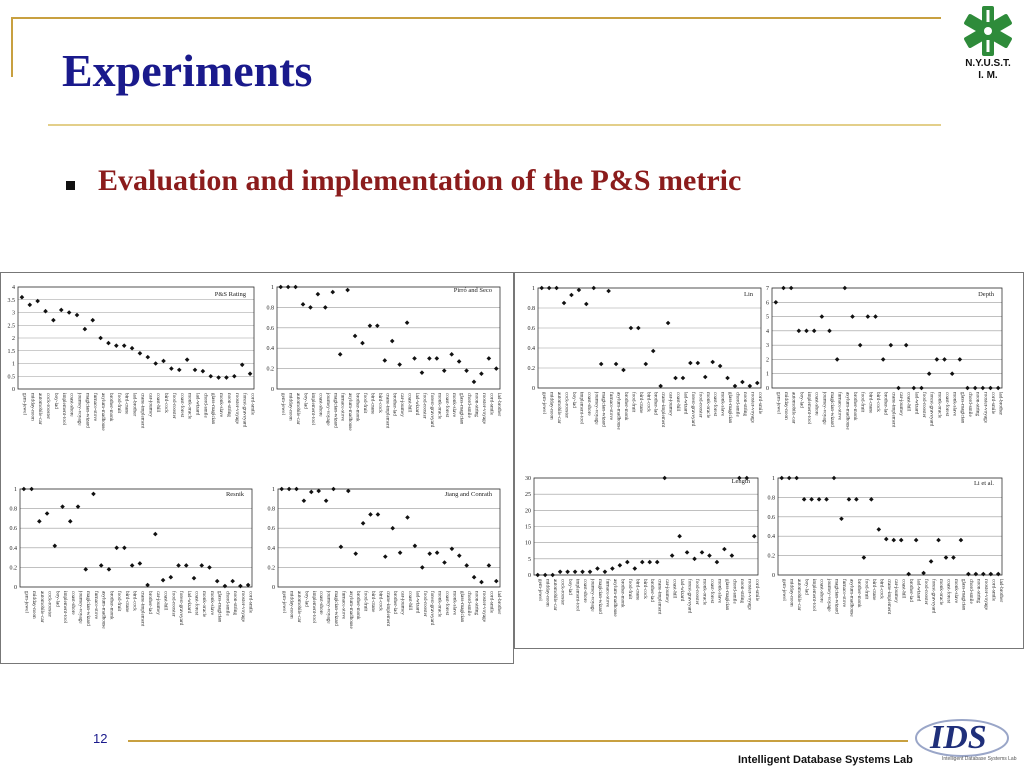 This screenshot has width=1024, height=771. I want to click on left-decor-rule, so click(12, 47).